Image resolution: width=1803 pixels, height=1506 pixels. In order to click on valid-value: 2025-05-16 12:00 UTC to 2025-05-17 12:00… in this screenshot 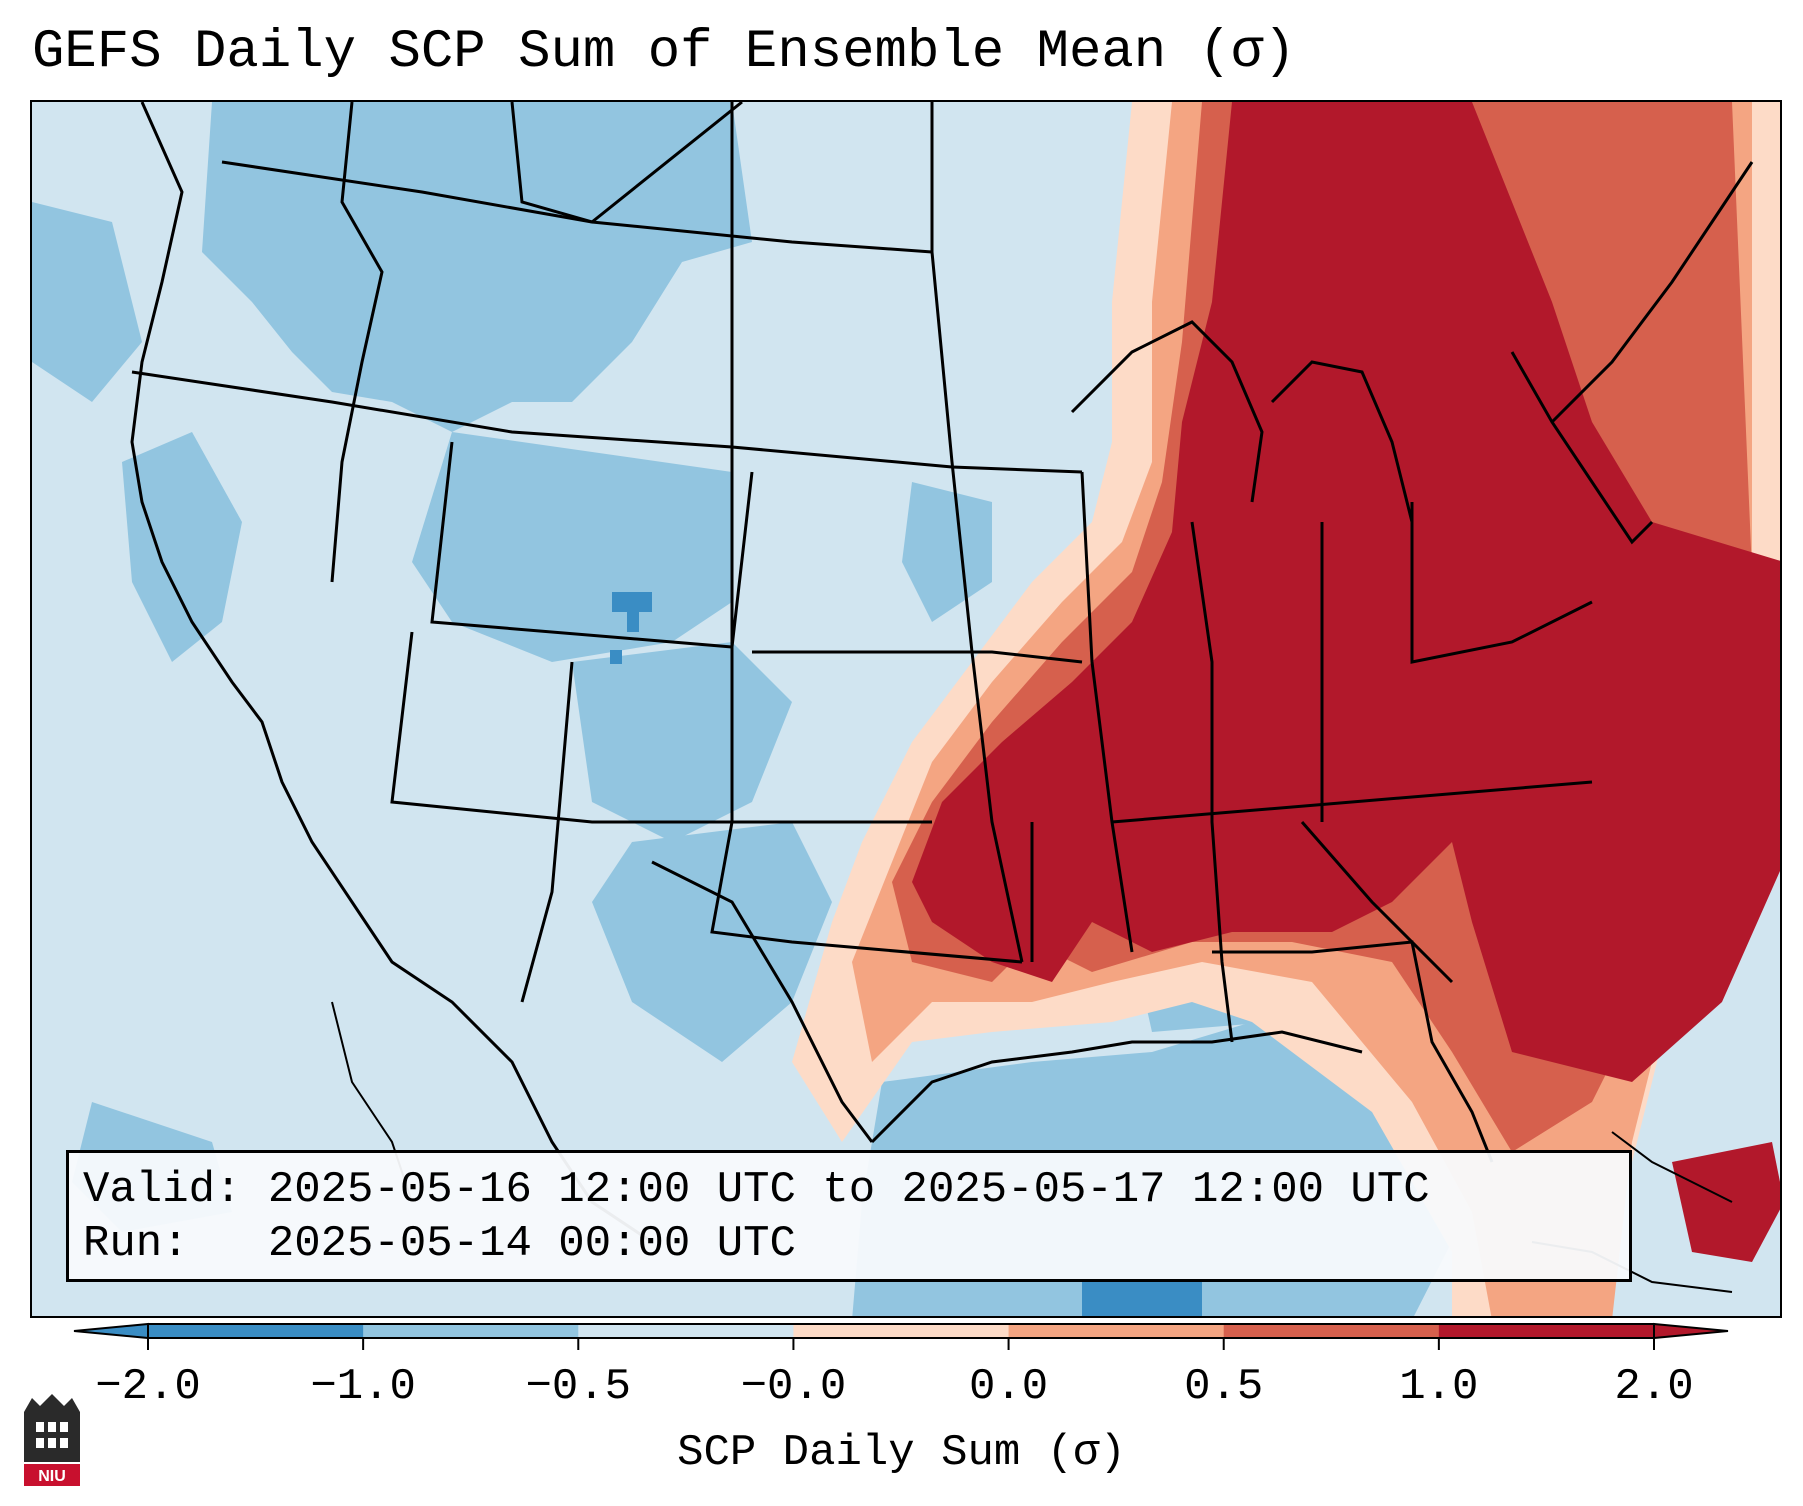, I will do `click(848, 1190)`.